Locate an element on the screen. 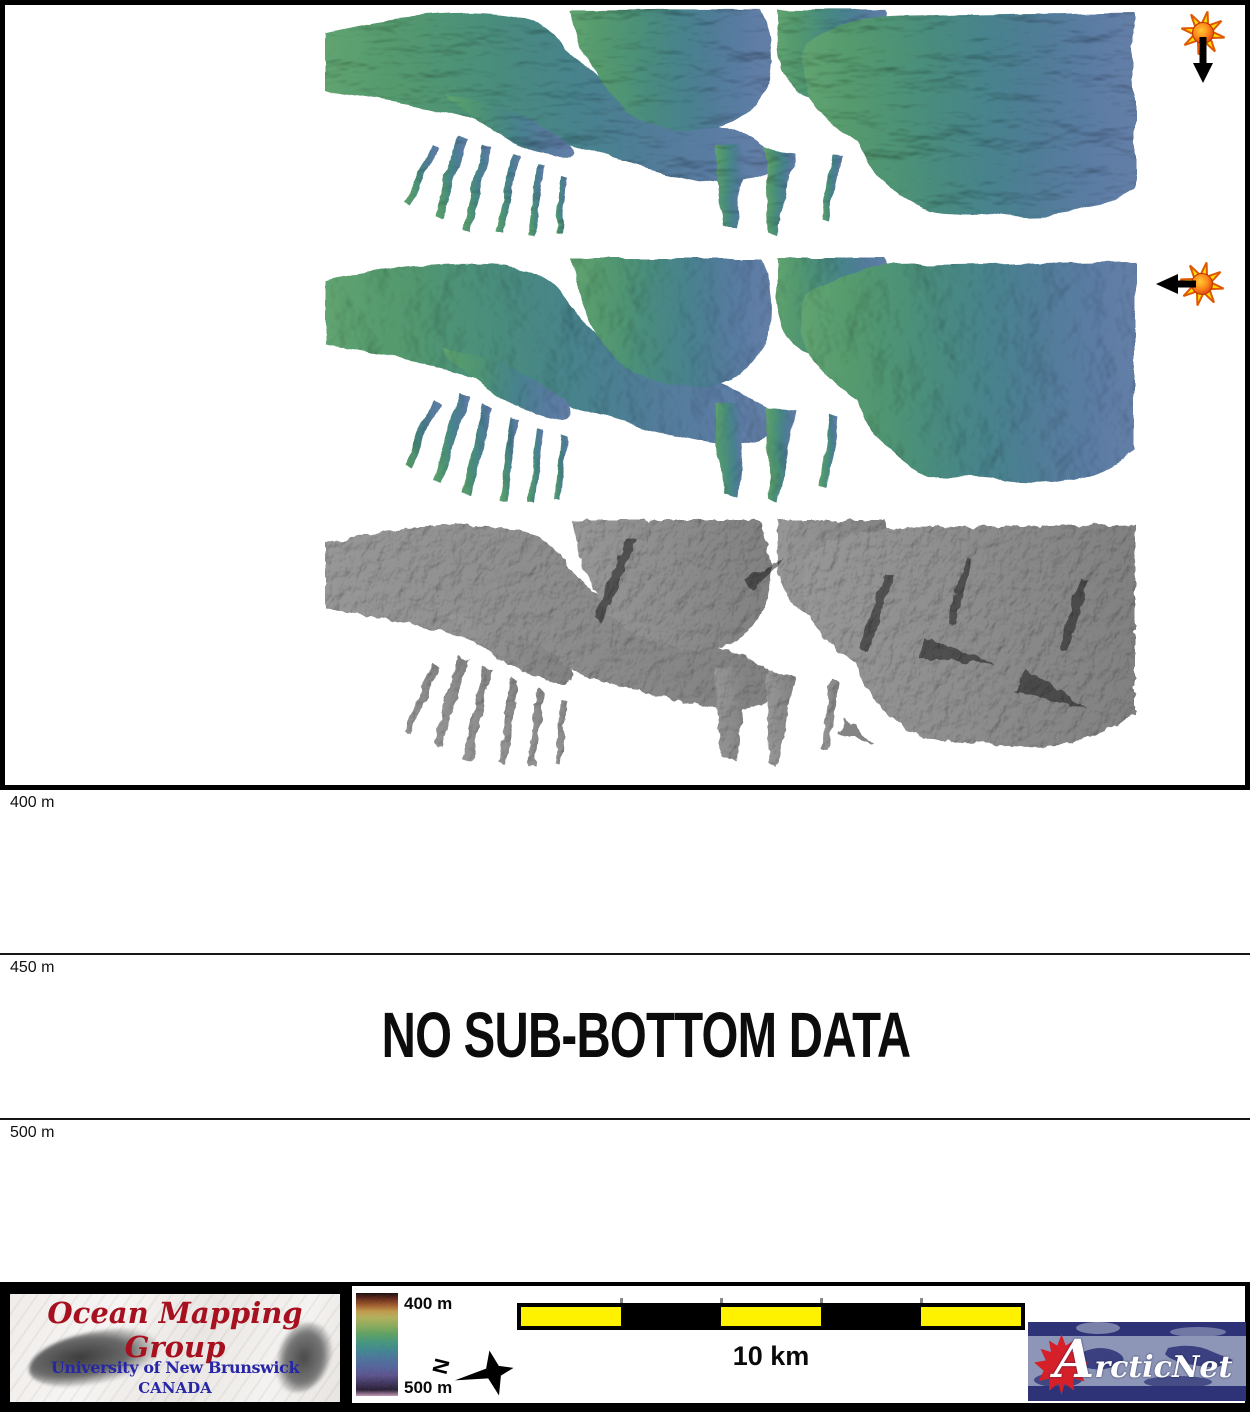  omg-subtitle: University of New Brunswick is located at coordinates (175, 1367).